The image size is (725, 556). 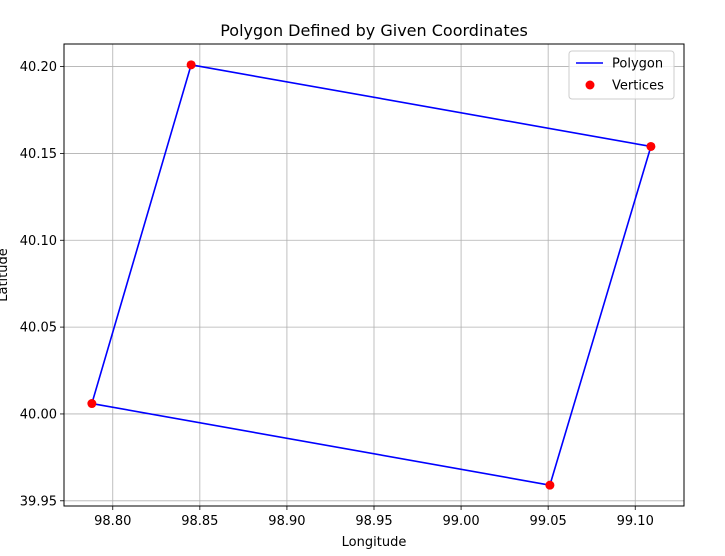 What do you see at coordinates (637, 64) in the screenshot?
I see `legend-polygon-label: Polygon` at bounding box center [637, 64].